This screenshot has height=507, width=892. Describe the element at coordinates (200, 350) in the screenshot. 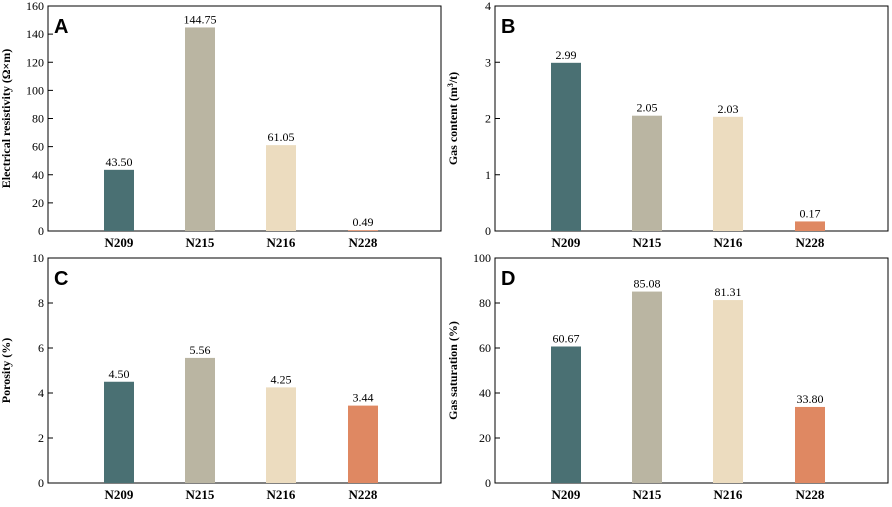

I see `value-label-n215: 5.56` at that location.